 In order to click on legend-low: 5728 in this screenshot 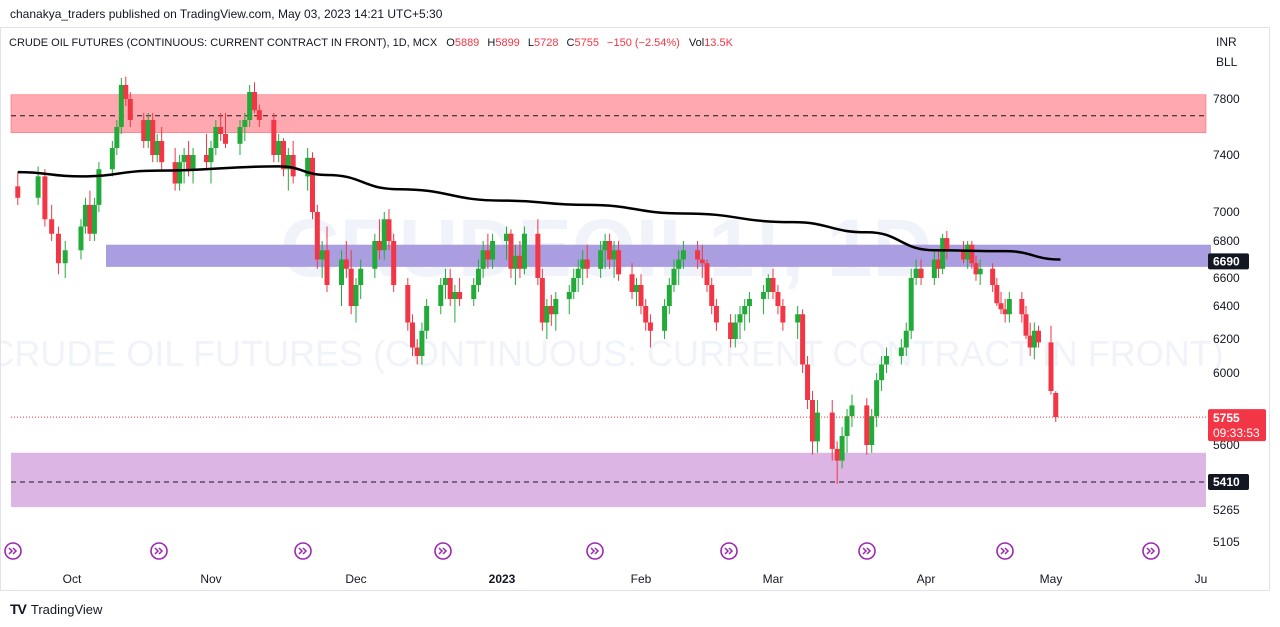, I will do `click(546, 43)`.